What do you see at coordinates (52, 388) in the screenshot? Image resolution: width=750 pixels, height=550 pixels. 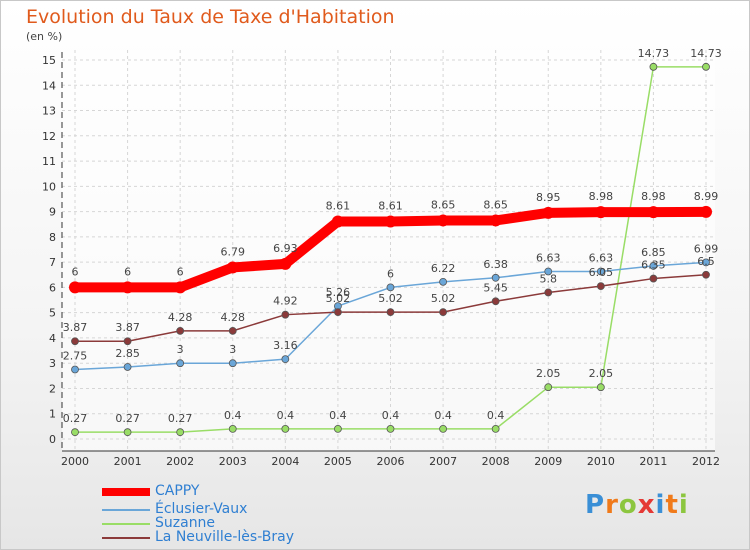 I see `y-tick-label: 2` at bounding box center [52, 388].